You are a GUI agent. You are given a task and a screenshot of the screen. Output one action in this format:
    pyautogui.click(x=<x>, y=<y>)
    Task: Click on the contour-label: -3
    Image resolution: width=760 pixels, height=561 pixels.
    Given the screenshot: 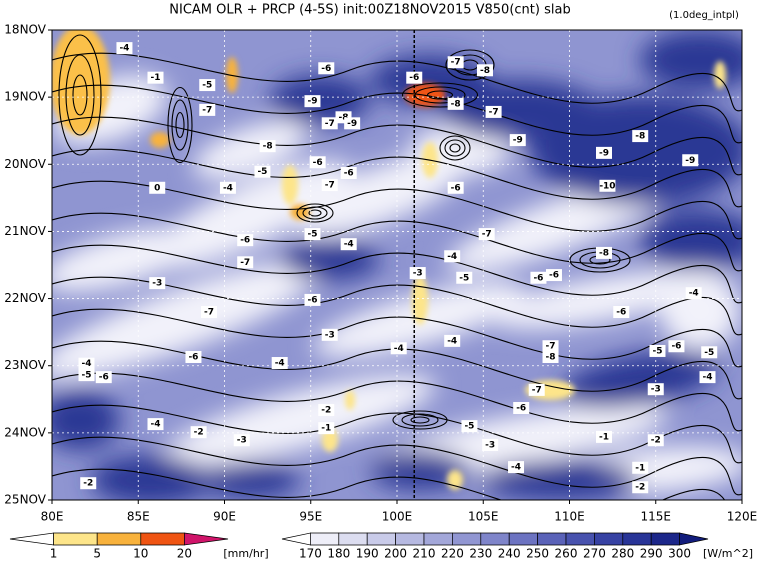 What is the action you would take?
    pyautogui.click(x=655, y=389)
    